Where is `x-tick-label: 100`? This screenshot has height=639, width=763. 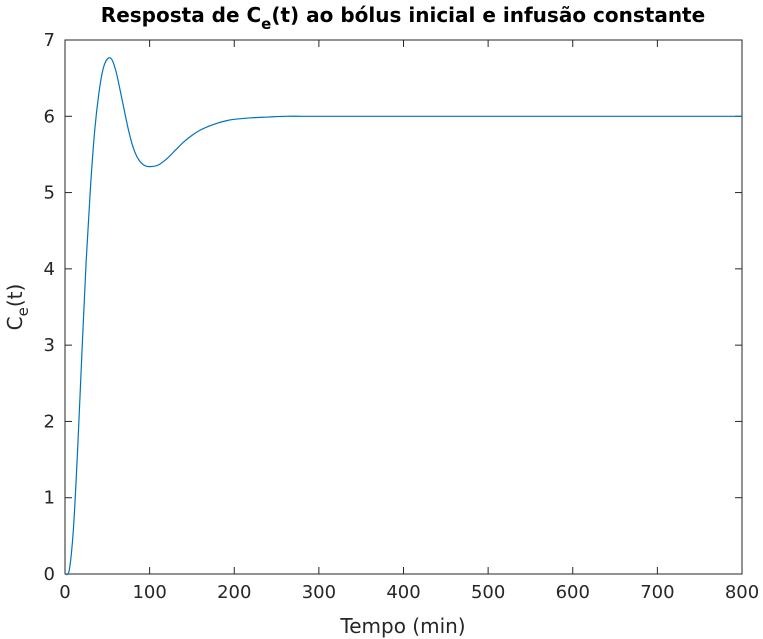
x-tick-label: 100 is located at coordinates (149, 592).